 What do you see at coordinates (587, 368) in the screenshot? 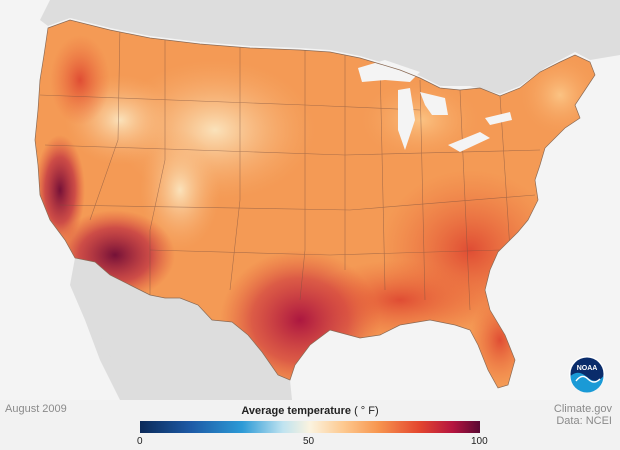
I see `noaa-logo-text: NOAA` at bounding box center [587, 368].